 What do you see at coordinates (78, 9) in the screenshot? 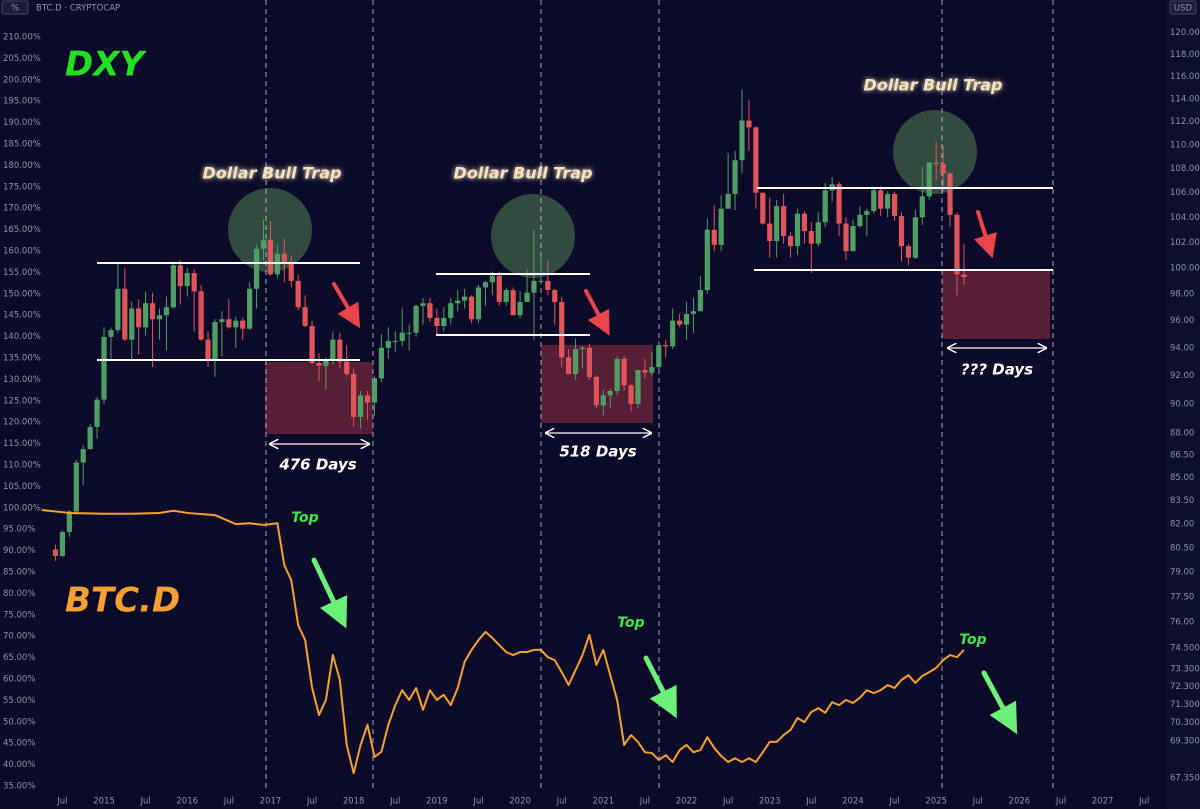
I see `source-label: BTC.D · CRYPTOCAP` at bounding box center [78, 9].